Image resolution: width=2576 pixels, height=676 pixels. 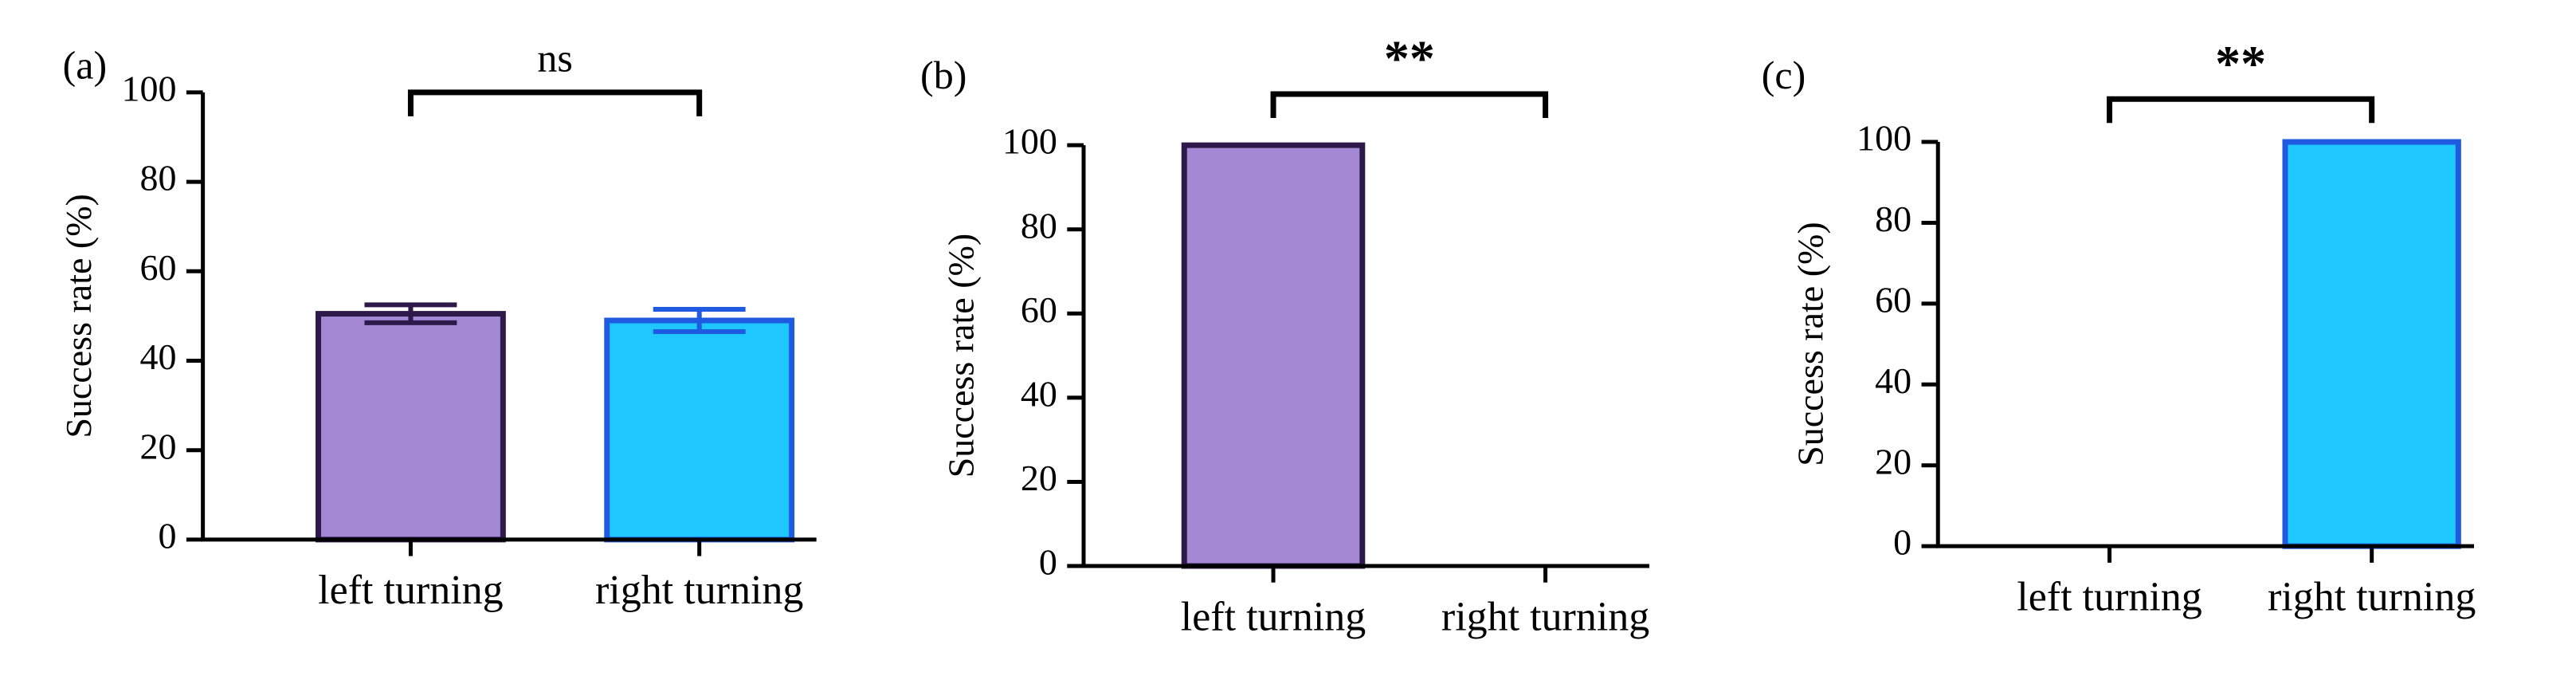 I want to click on panel-label: (b), so click(x=943, y=75).